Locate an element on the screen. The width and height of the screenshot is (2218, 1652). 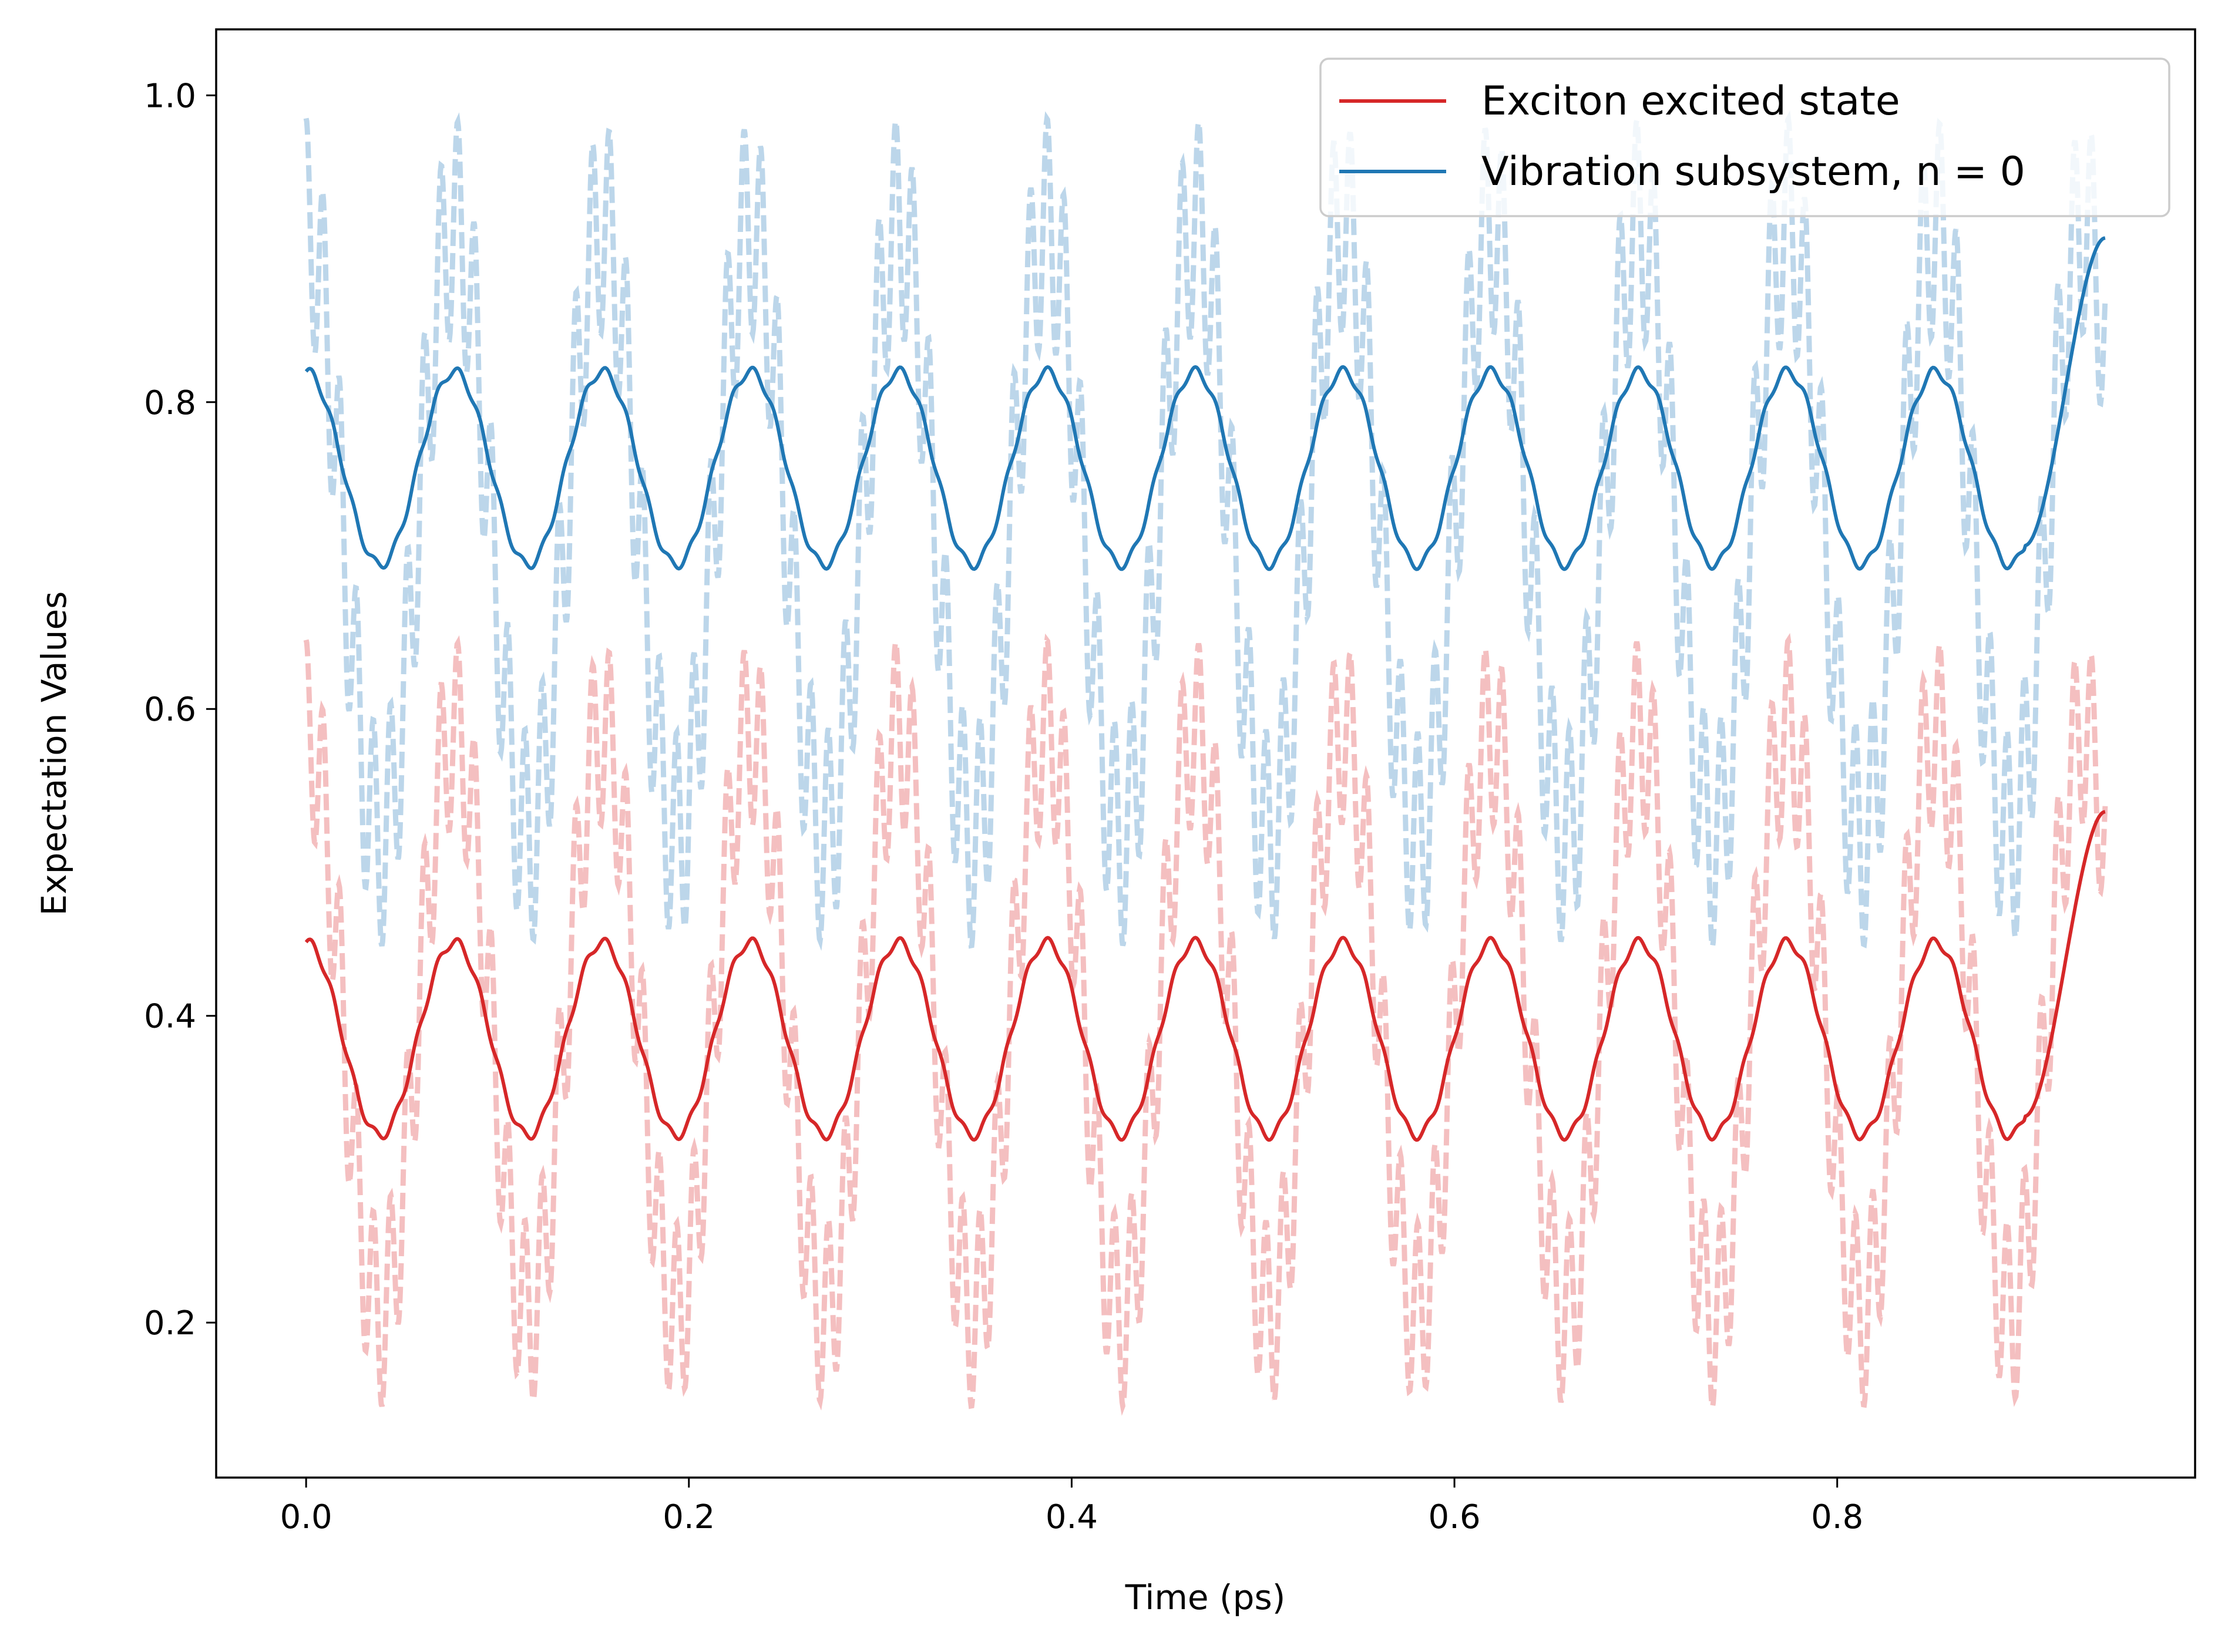
x-tick-label: 0.6 is located at coordinates (1455, 1517).